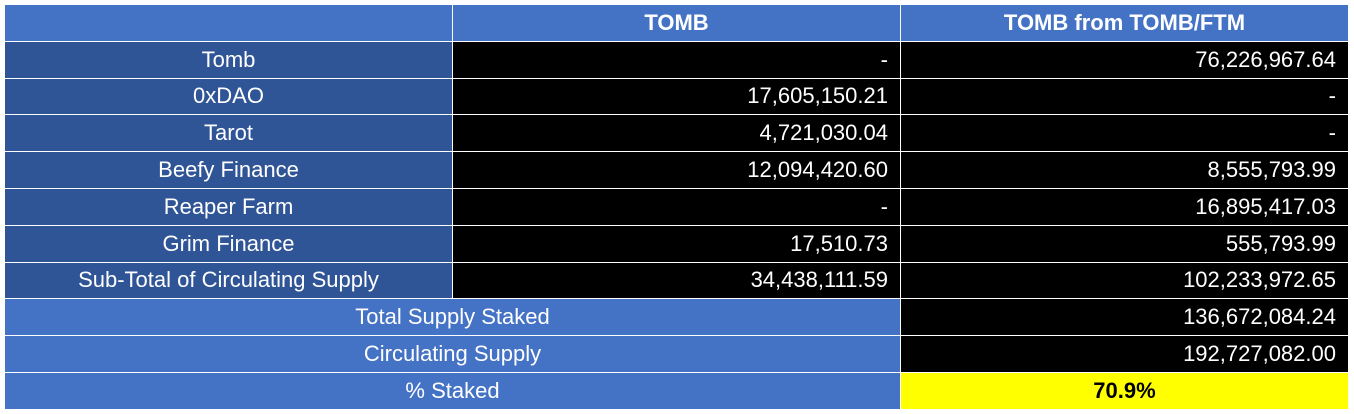 The height and width of the screenshot is (414, 1354). I want to click on row-subtotal-tomb-value: 34,438,111.59, so click(677, 281).